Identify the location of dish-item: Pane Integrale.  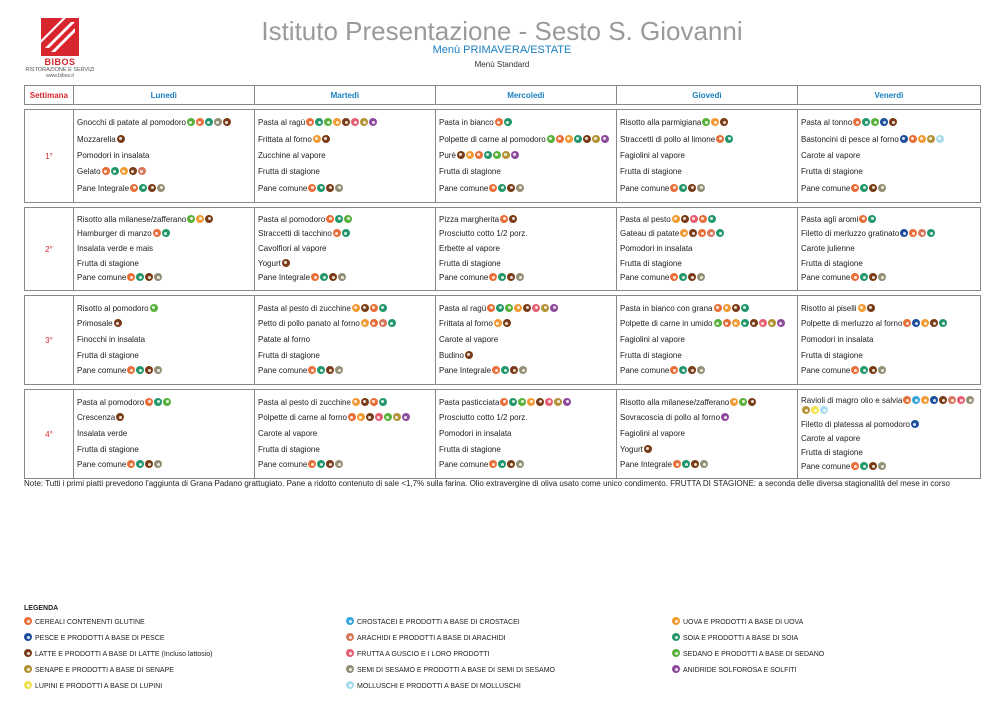
(707, 465).